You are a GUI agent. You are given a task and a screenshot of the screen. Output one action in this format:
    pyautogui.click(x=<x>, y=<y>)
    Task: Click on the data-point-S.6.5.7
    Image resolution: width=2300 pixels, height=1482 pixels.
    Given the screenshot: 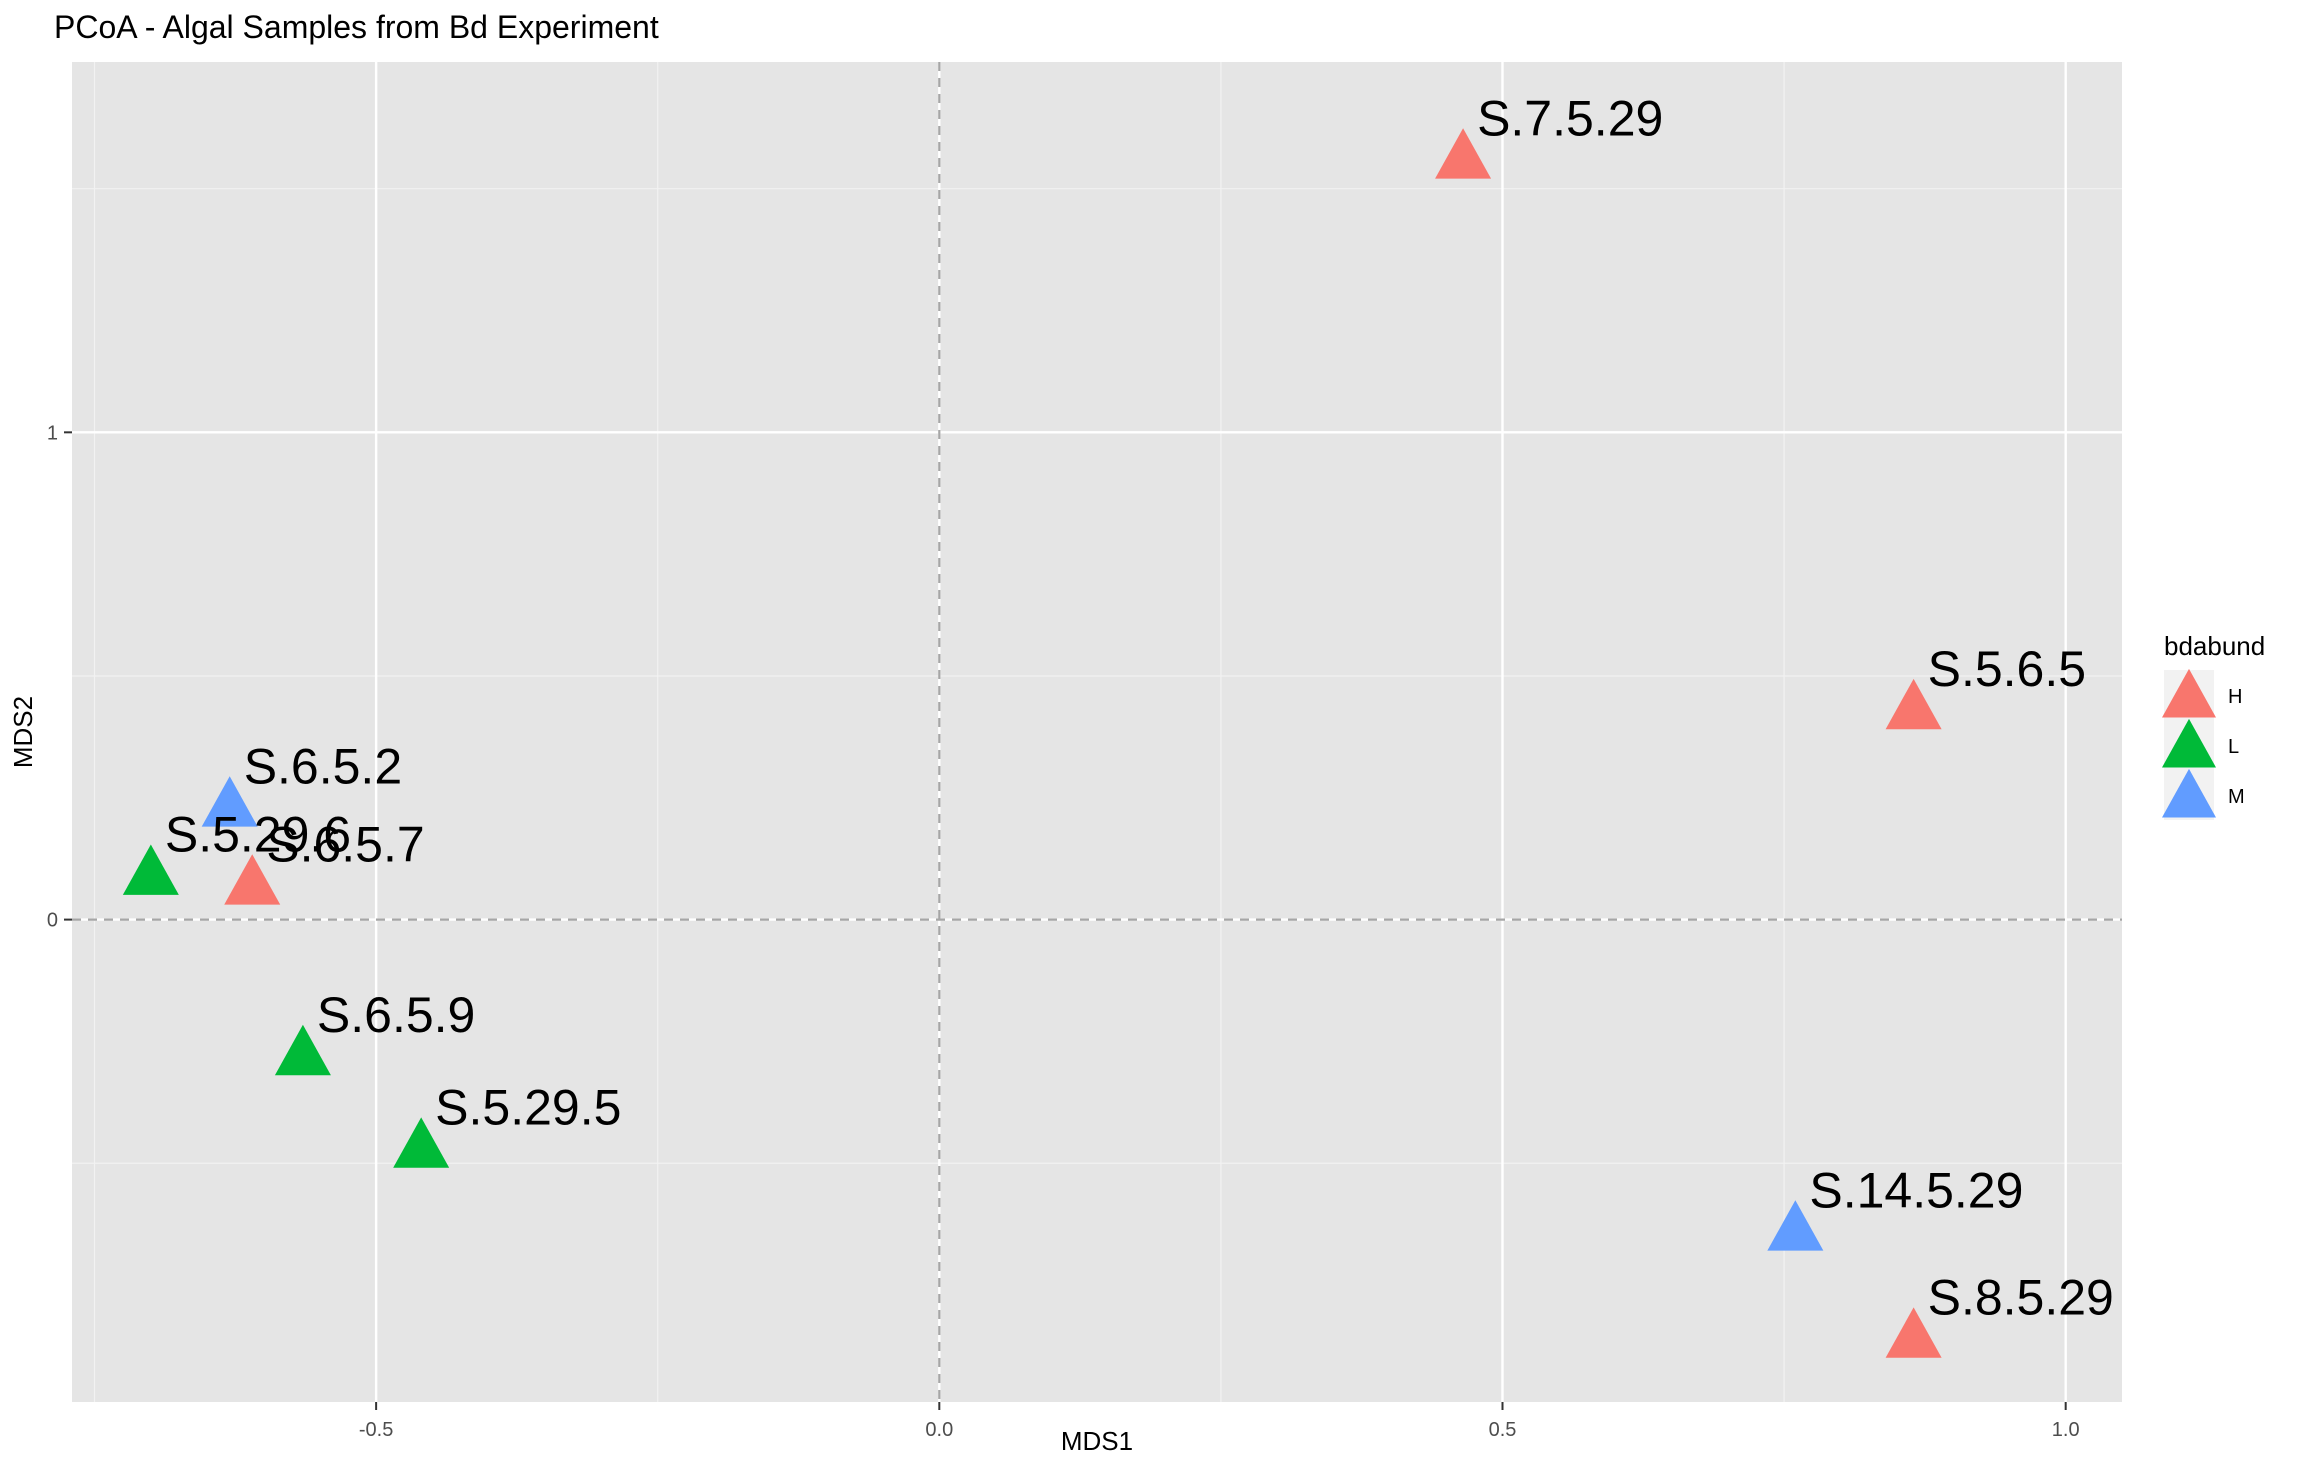 What is the action you would take?
    pyautogui.click(x=252, y=879)
    